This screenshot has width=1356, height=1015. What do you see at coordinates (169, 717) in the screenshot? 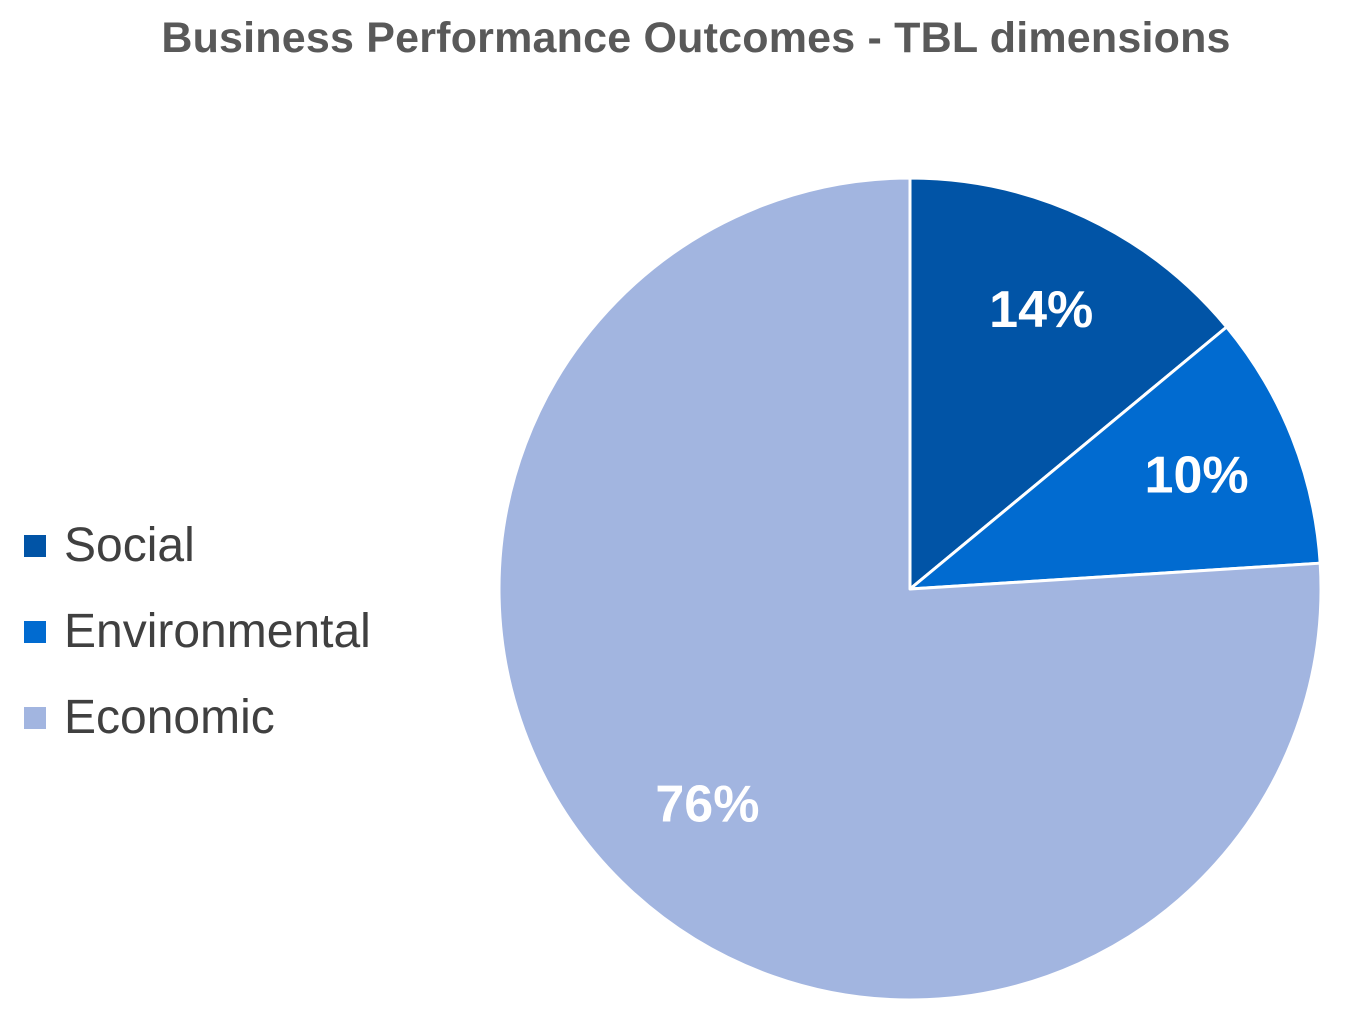
I see `legend-label-economic: Economic` at bounding box center [169, 717].